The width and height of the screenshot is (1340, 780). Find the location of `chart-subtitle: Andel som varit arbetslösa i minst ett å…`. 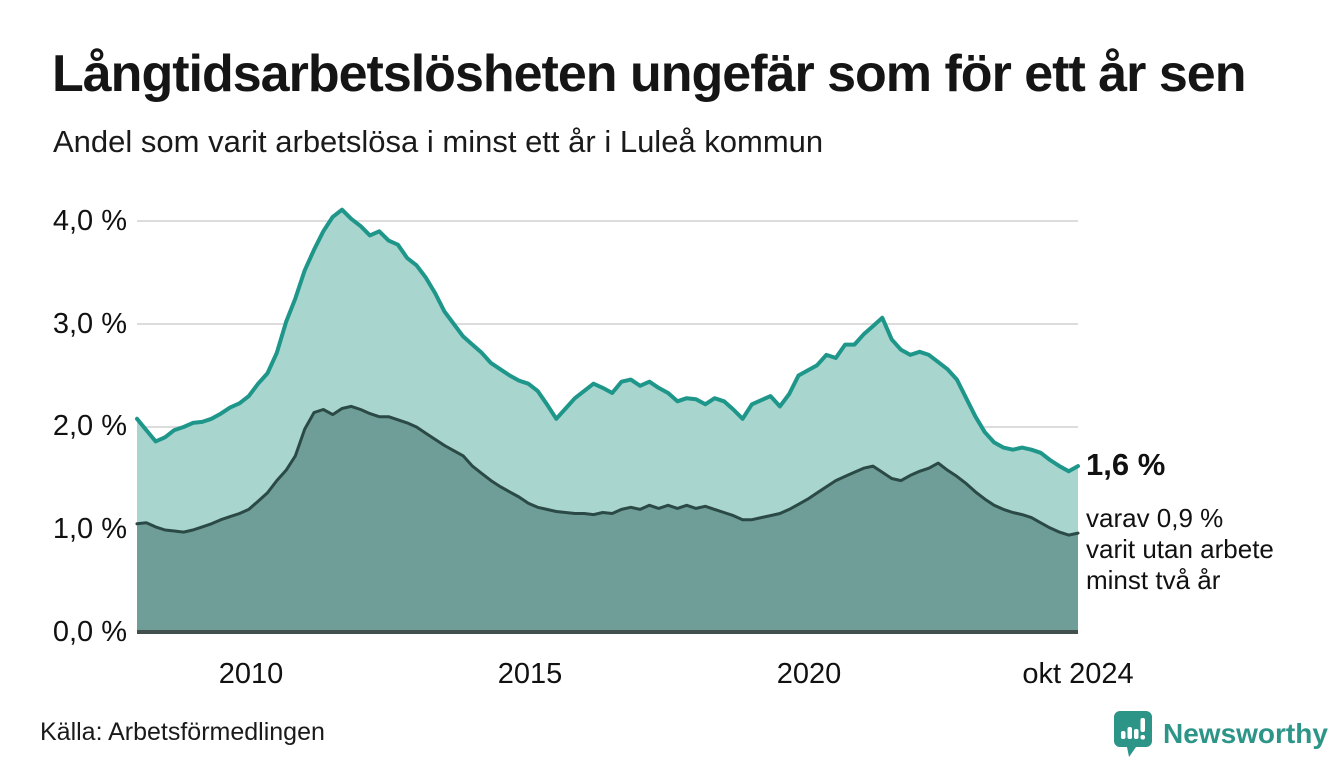

chart-subtitle: Andel som varit arbetslösa i minst ett å… is located at coordinates (438, 141).